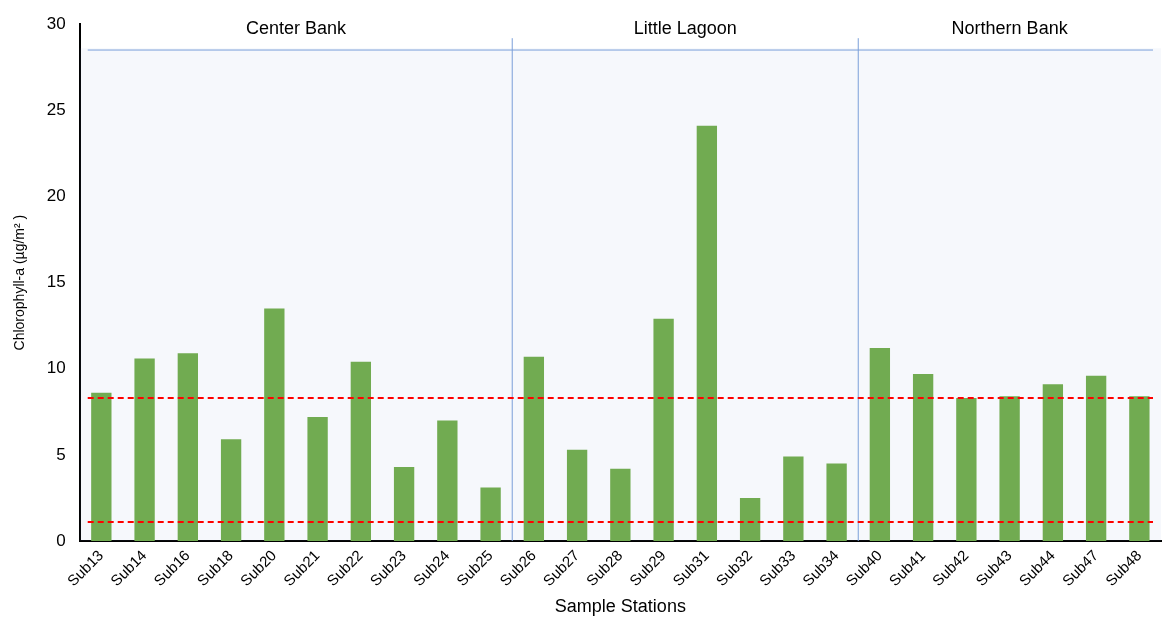  I want to click on band-label: Northern Bank, so click(1010, 28).